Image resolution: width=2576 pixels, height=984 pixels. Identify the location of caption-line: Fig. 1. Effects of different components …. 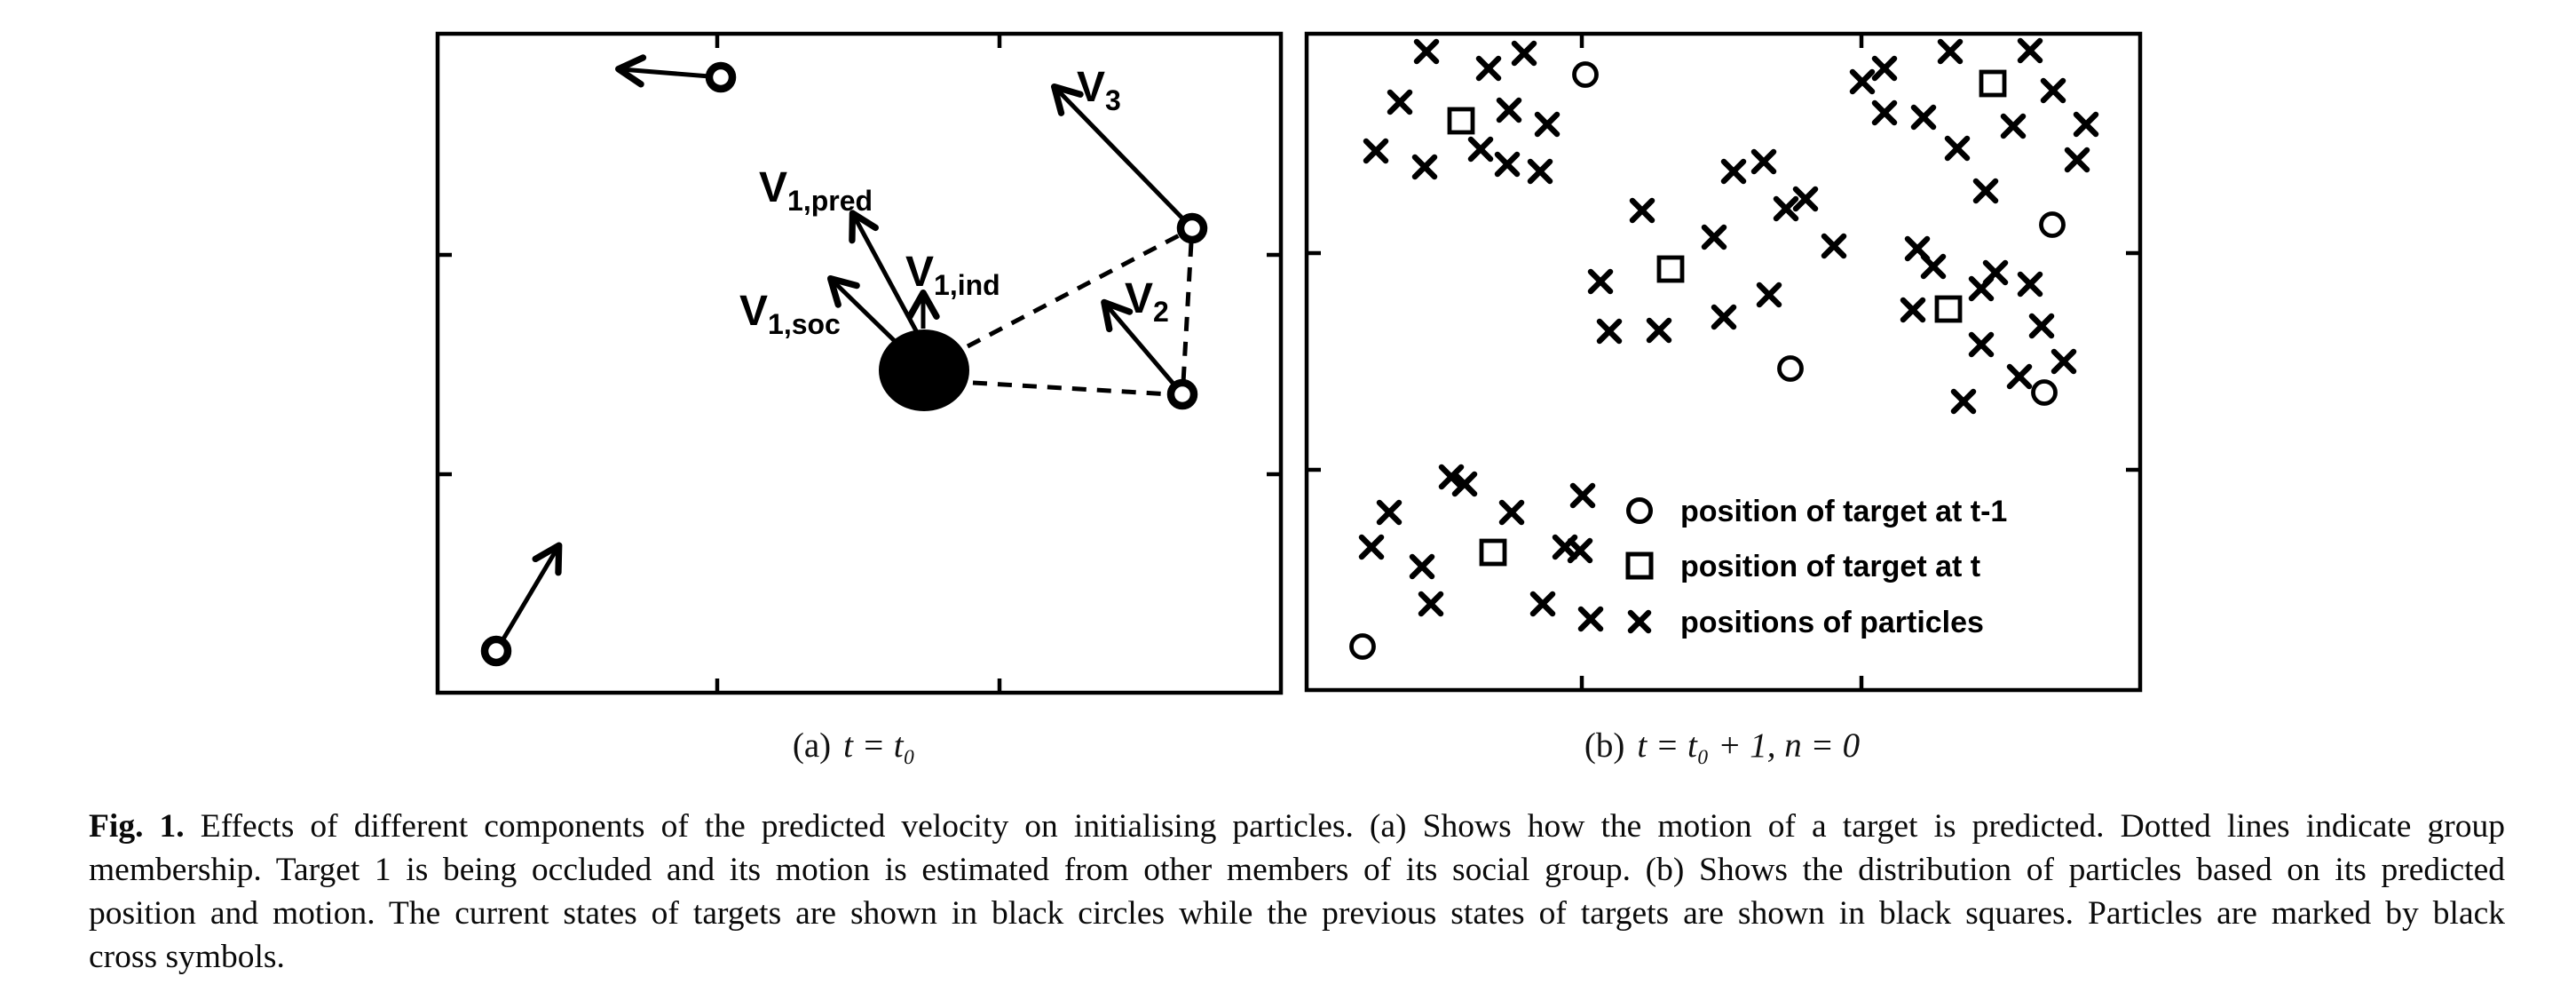
(1297, 826).